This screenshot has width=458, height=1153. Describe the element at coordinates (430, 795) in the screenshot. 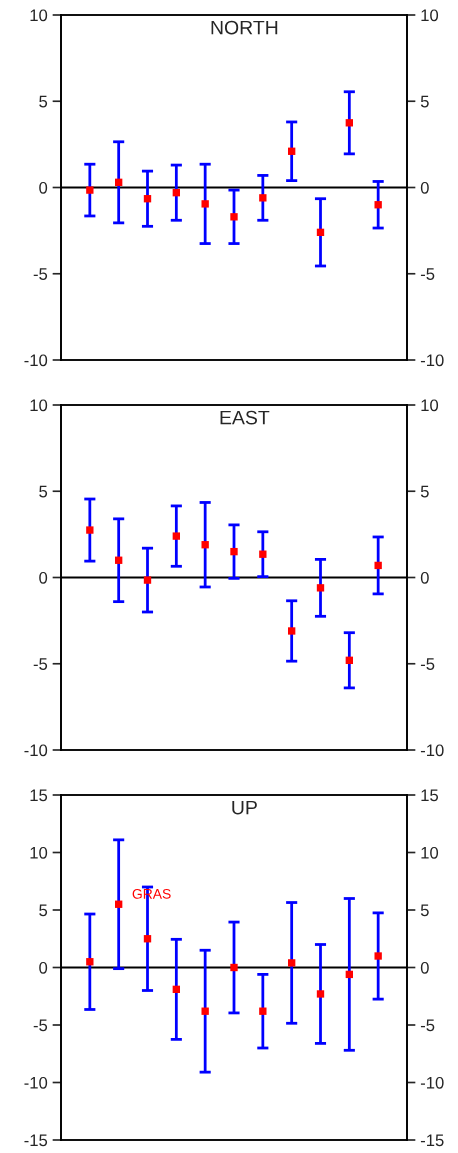

I see `y2-tick-label: 15` at that location.